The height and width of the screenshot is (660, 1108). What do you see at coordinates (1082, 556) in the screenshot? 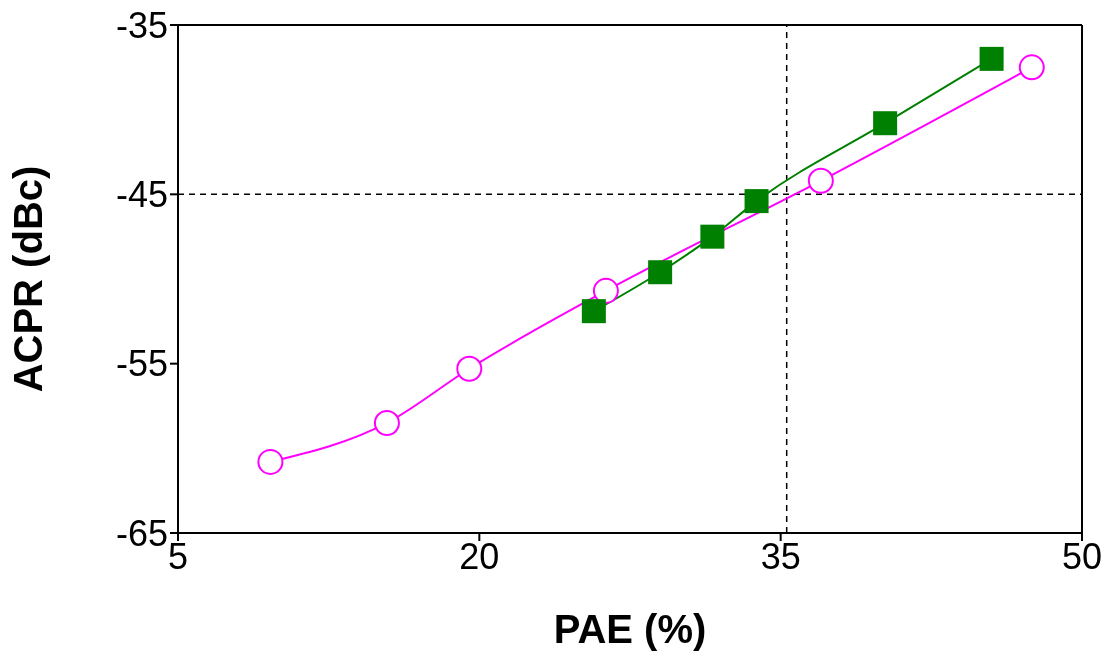
I see `x-tick-label: 50` at bounding box center [1082, 556].